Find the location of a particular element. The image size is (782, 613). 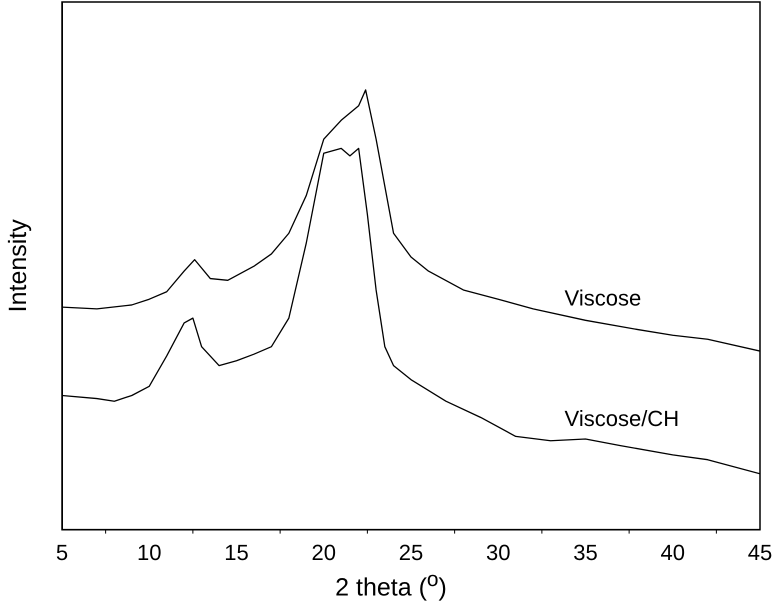

x-tick-label: 10 is located at coordinates (149, 552).